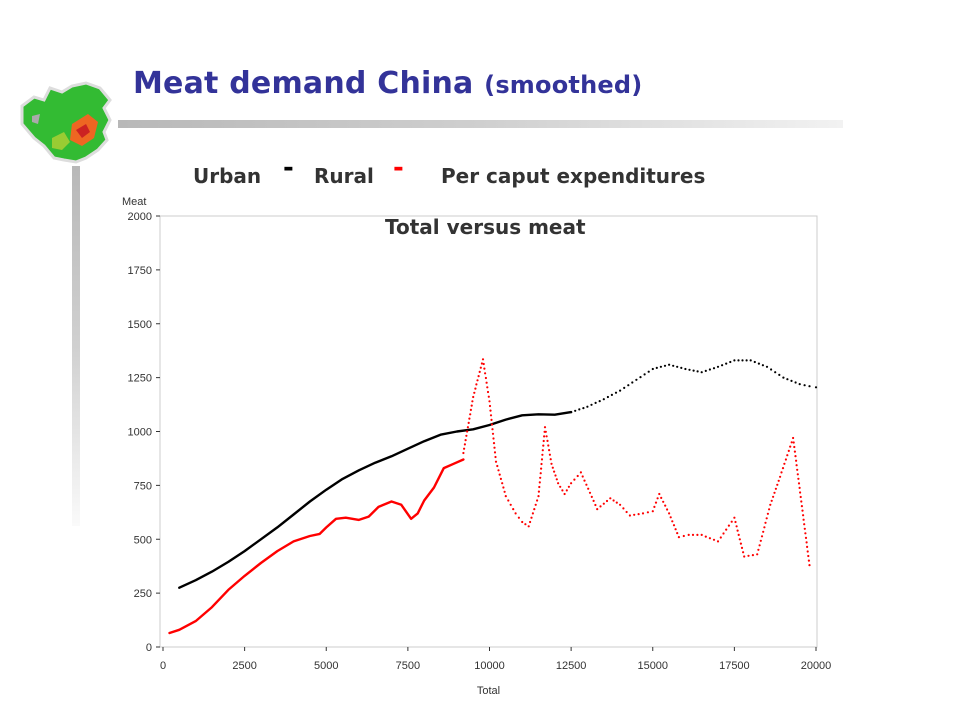 Image resolution: width=960 pixels, height=720 pixels. Describe the element at coordinates (134, 202) in the screenshot. I see `y-axis-label: Meat` at that location.